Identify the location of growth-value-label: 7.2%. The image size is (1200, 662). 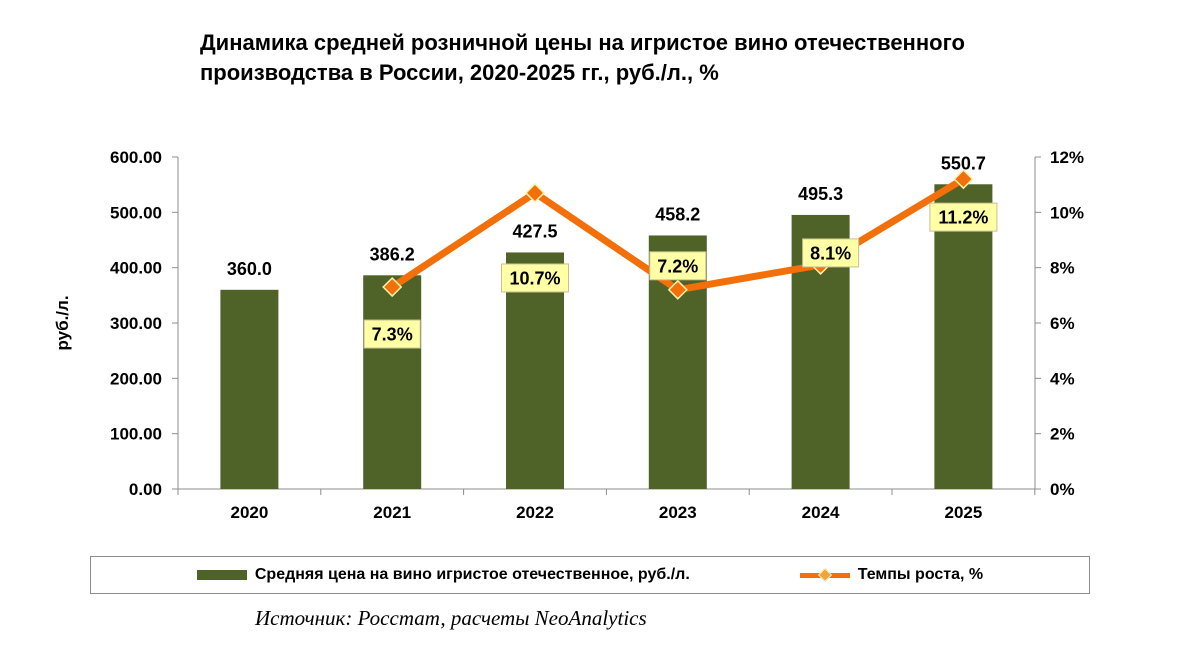
(677, 266).